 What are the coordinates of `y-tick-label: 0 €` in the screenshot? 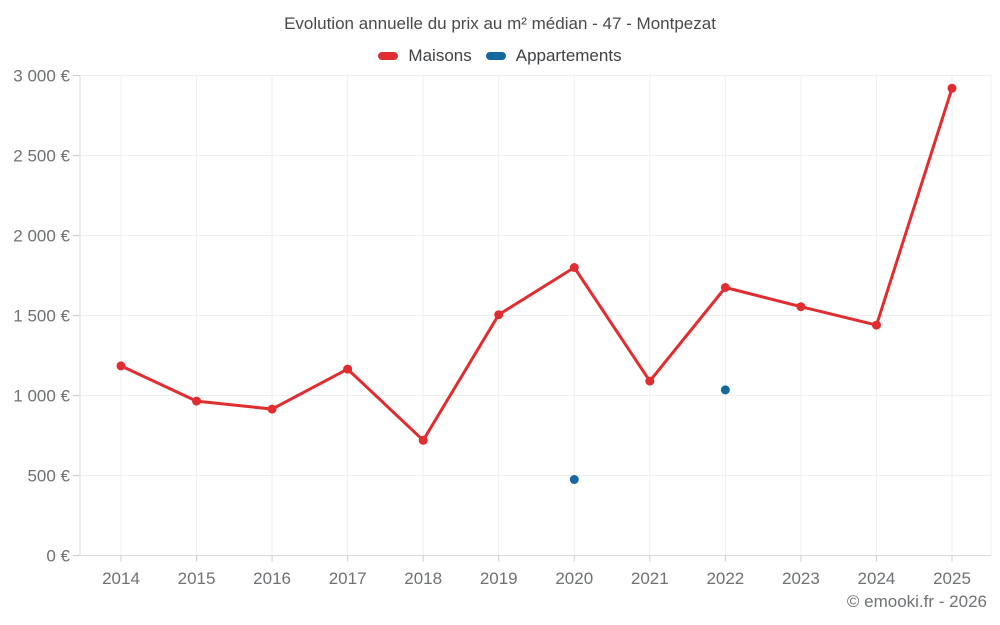 It's located at (58, 556).